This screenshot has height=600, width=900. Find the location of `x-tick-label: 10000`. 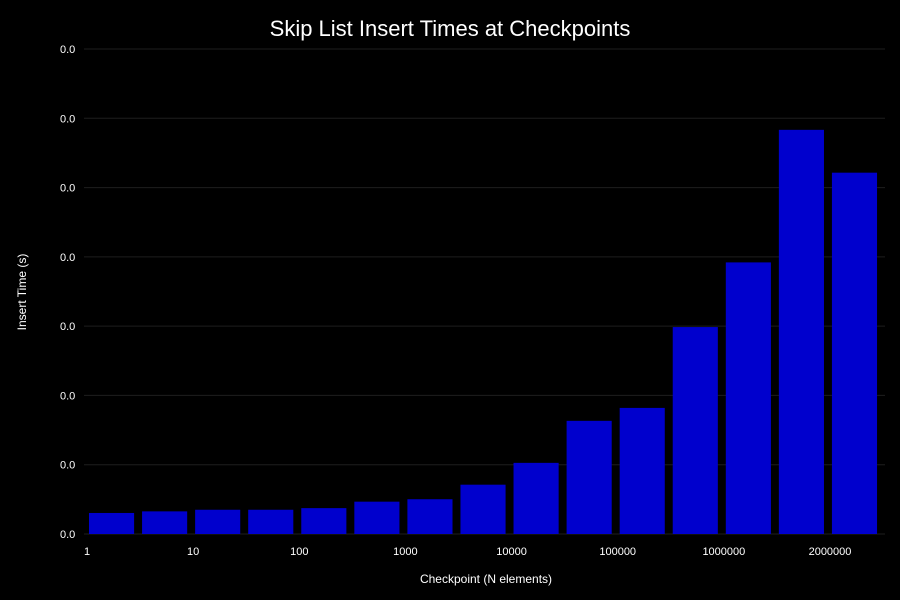

x-tick-label: 10000 is located at coordinates (511, 552).